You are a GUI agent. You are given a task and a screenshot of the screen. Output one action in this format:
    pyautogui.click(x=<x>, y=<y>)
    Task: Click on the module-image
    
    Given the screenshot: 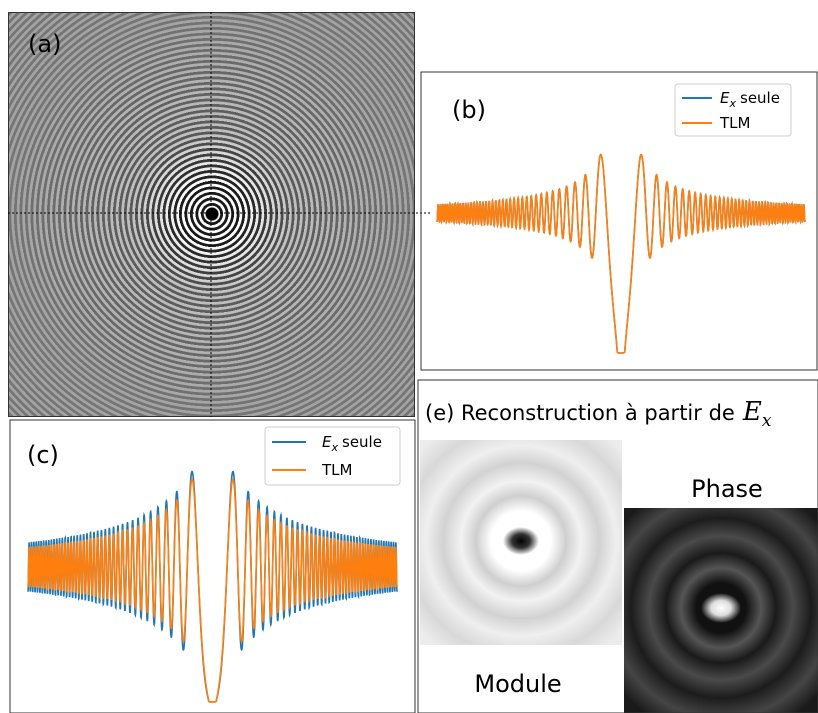 What is the action you would take?
    pyautogui.click(x=521, y=542)
    